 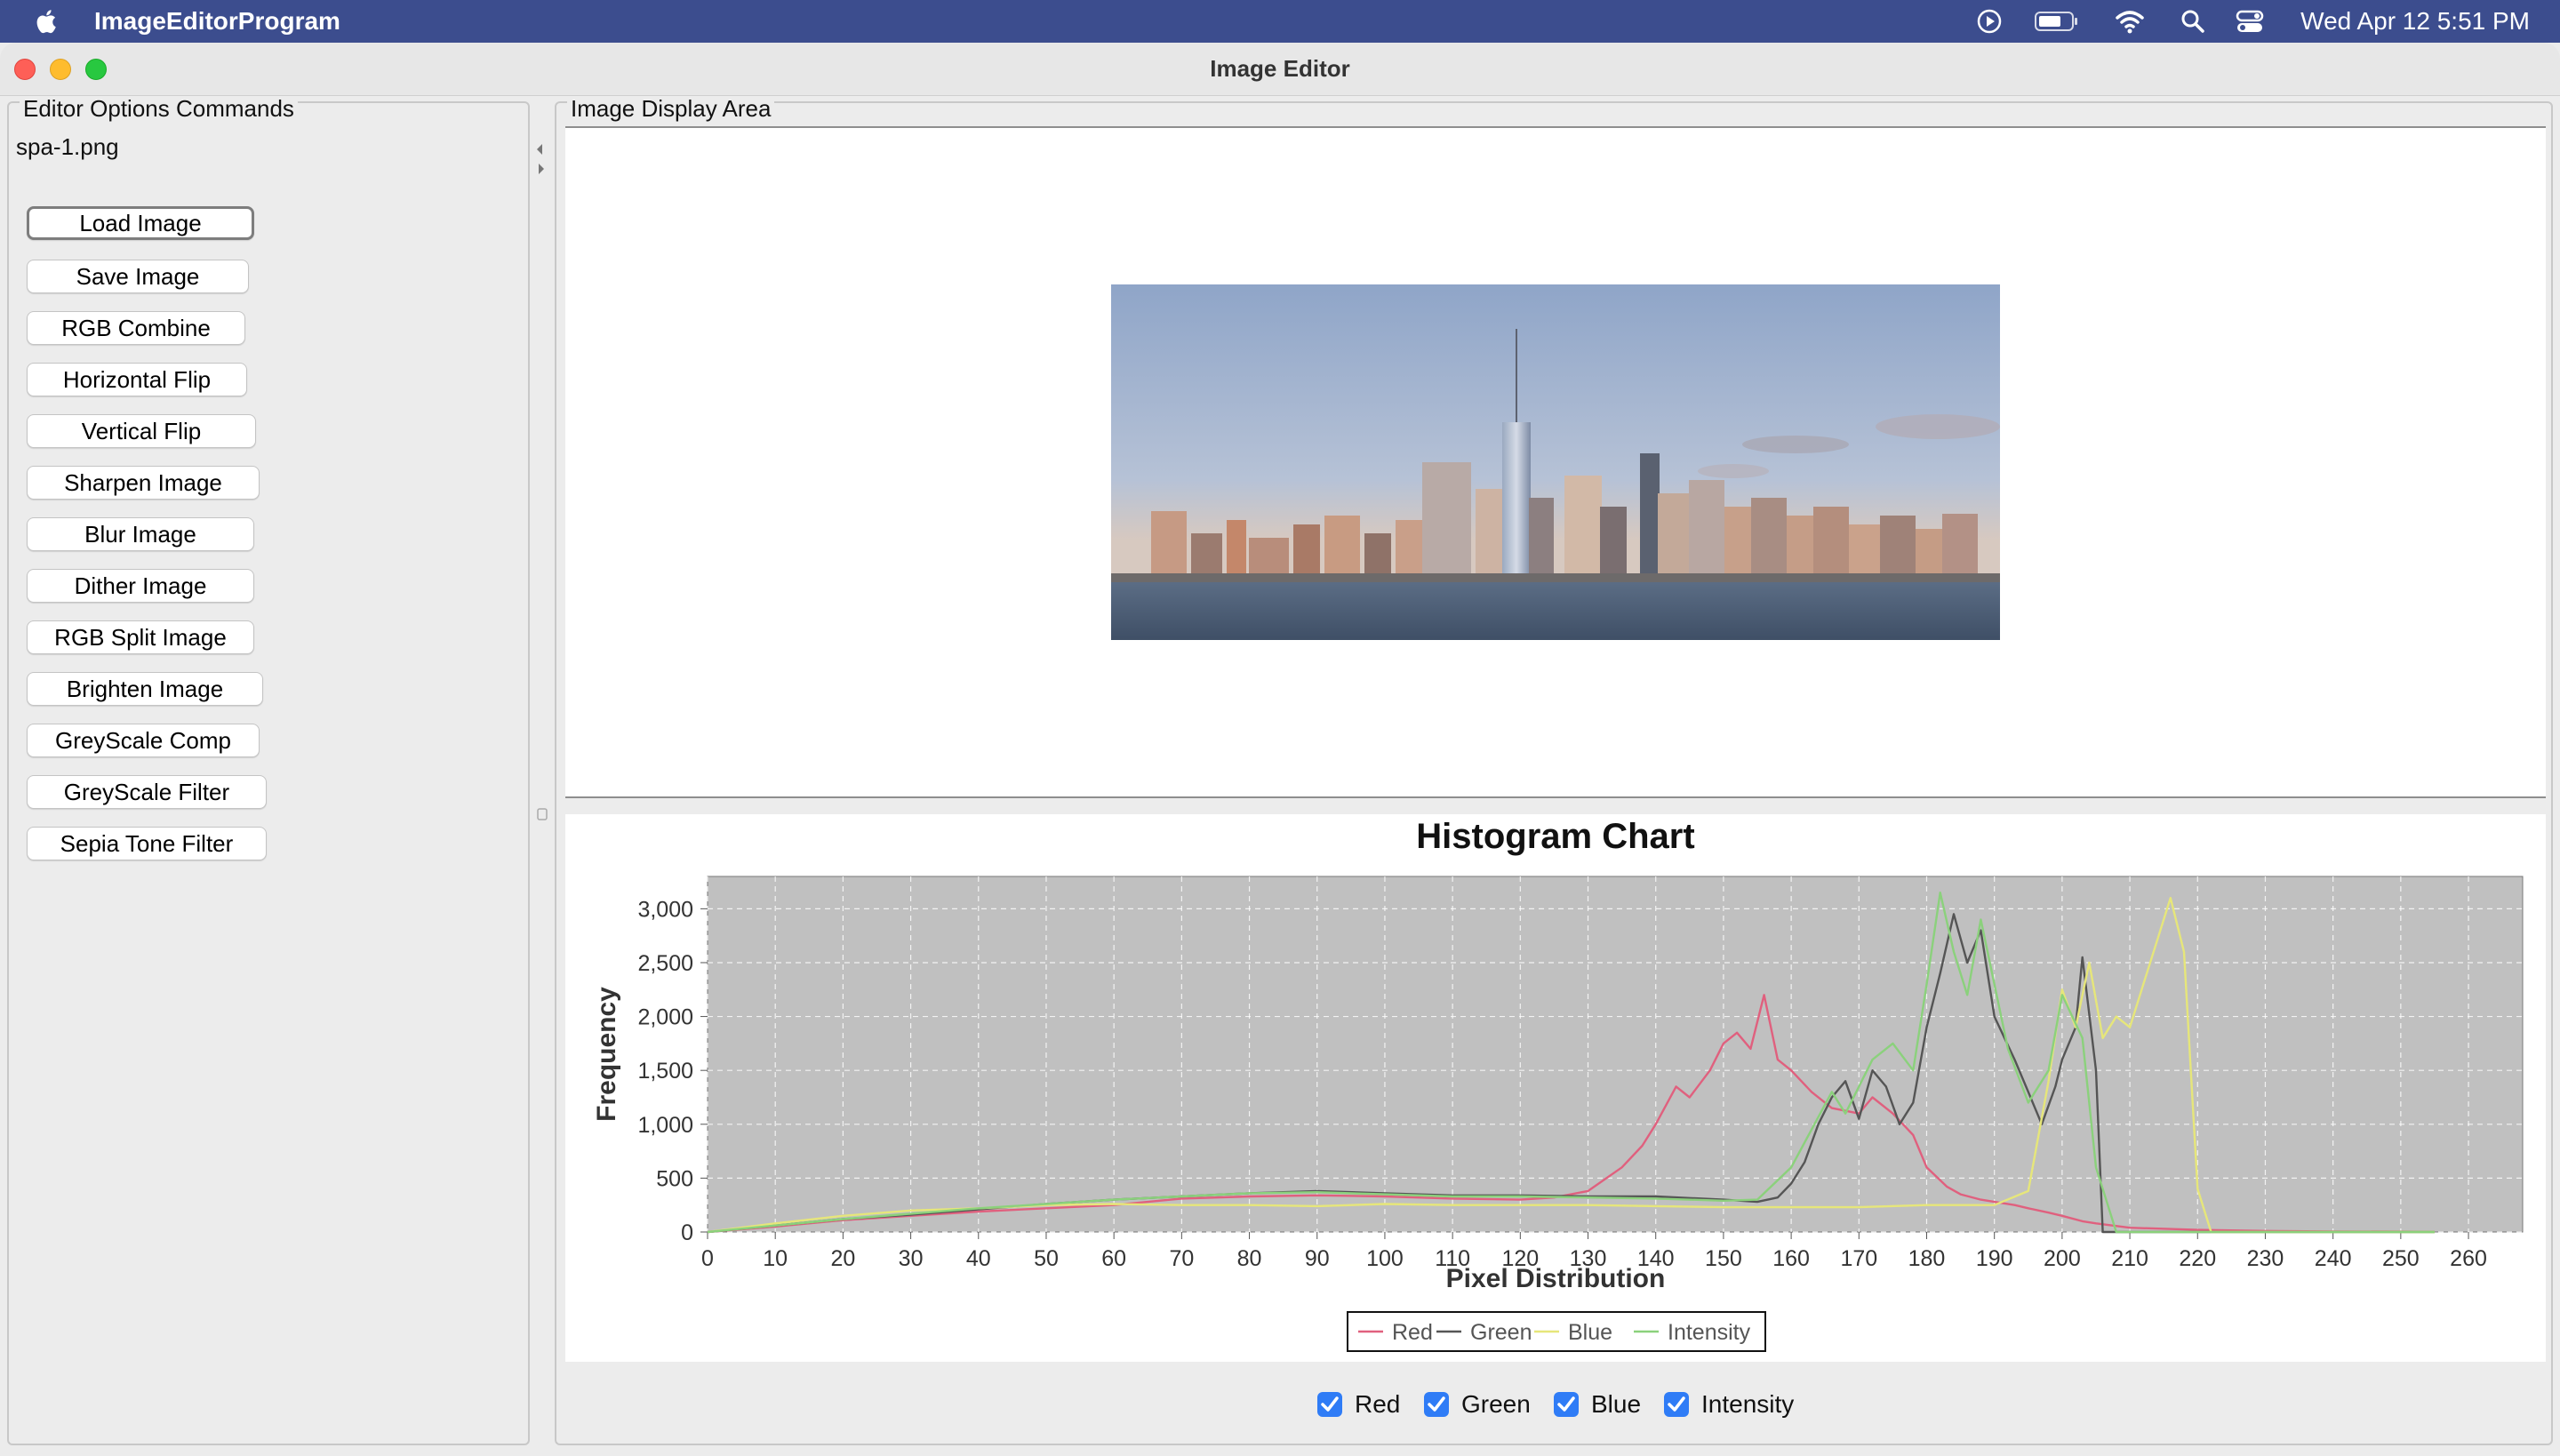 I want to click on y-tick-label: 3,000, so click(x=665, y=909).